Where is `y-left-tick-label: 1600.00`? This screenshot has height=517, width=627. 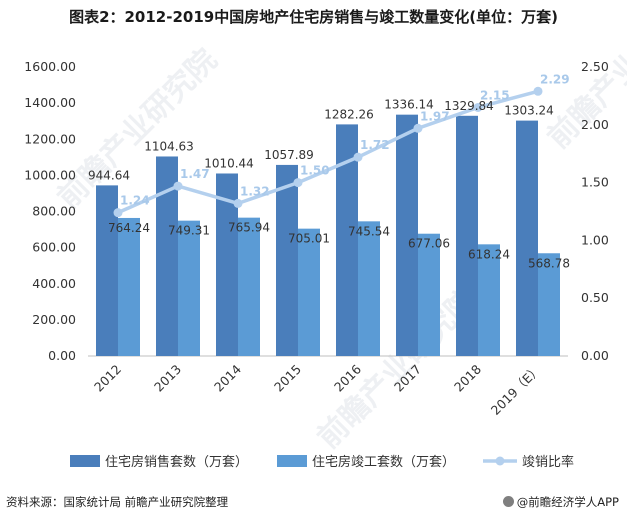
y-left-tick-label: 1600.00 is located at coordinates (50, 66).